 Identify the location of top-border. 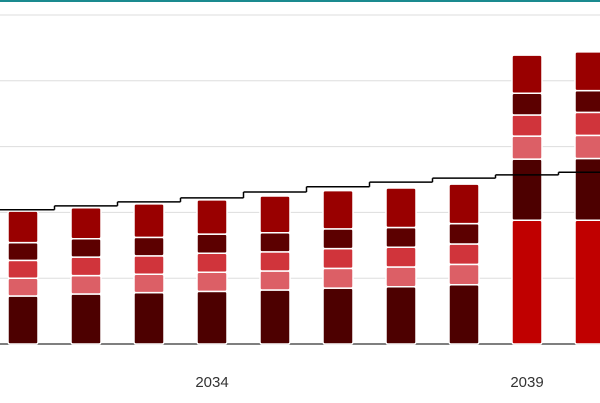
(300, 1).